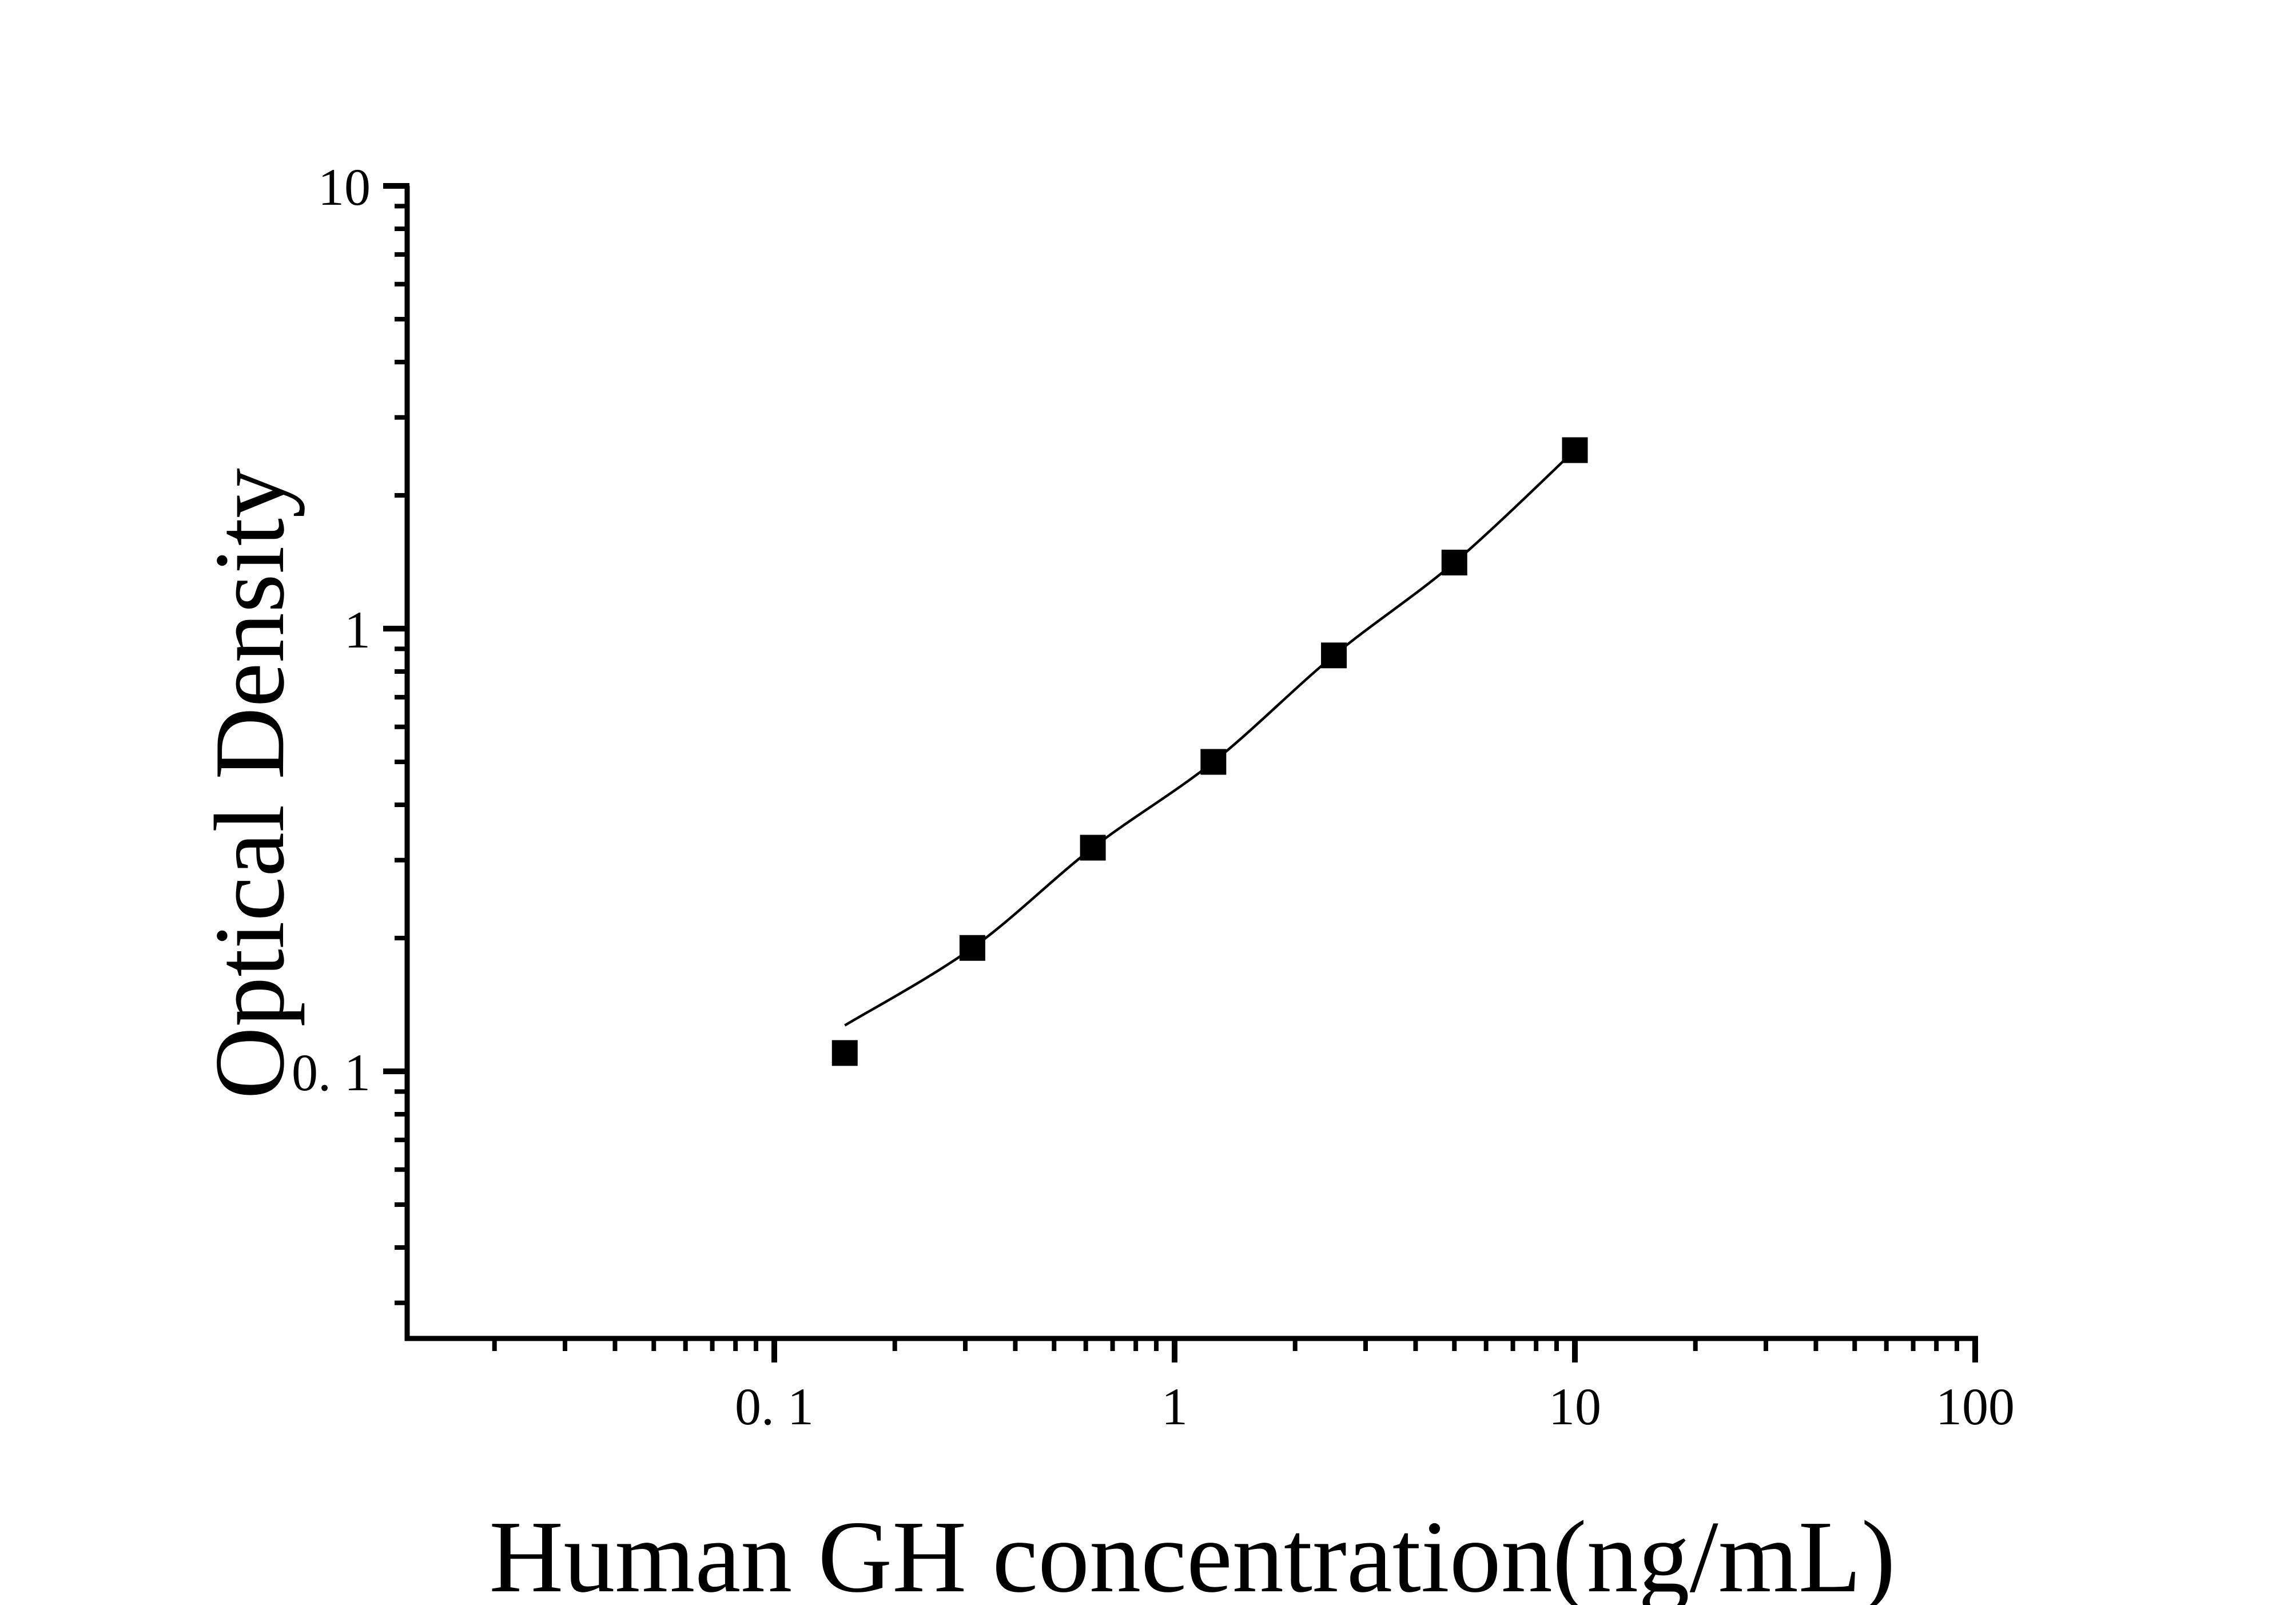 This screenshot has width=2296, height=1605. What do you see at coordinates (775, 1406) in the screenshot?
I see `x-tick-label: 0. 1` at bounding box center [775, 1406].